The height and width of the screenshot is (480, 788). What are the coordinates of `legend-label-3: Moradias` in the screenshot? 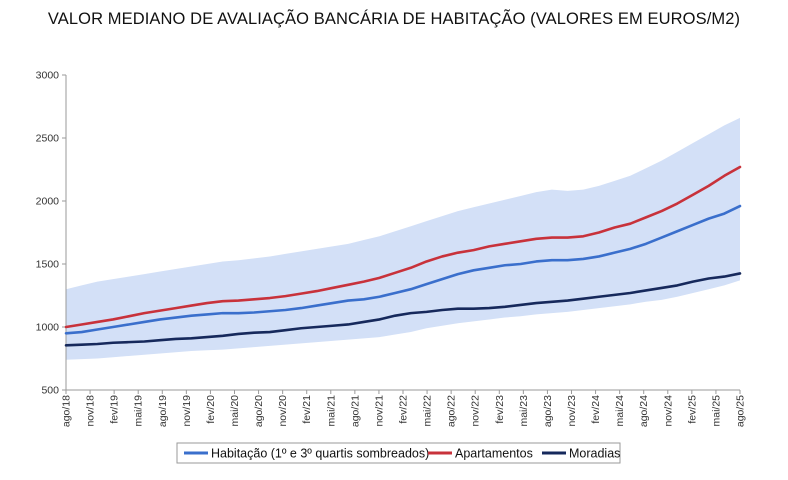 It's located at (594, 454).